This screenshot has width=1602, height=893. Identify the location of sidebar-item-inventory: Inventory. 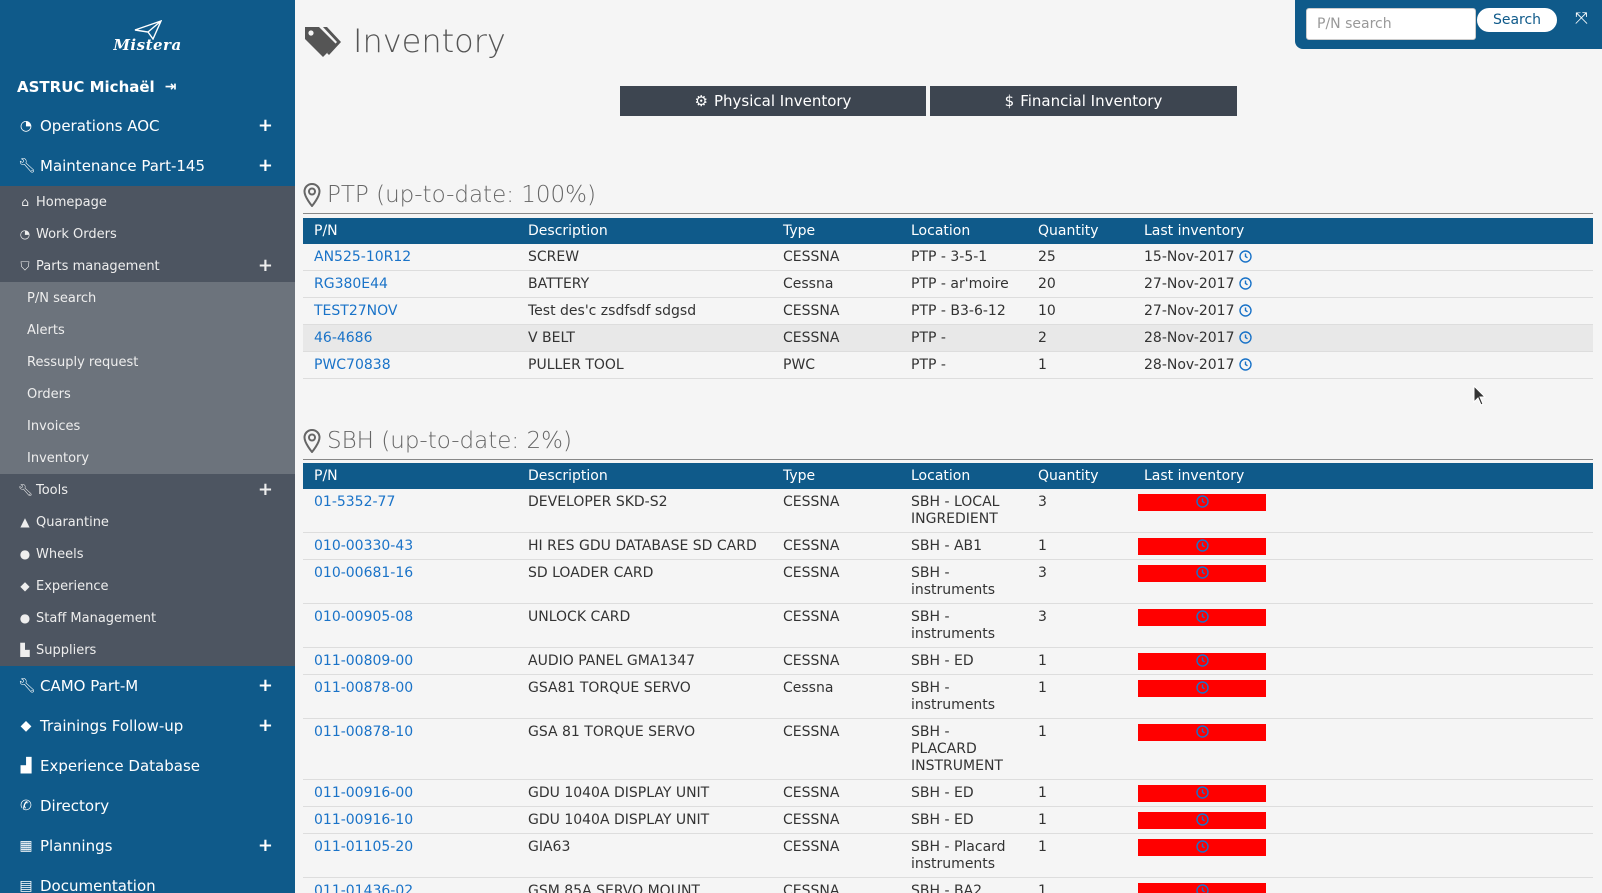
(58, 458).